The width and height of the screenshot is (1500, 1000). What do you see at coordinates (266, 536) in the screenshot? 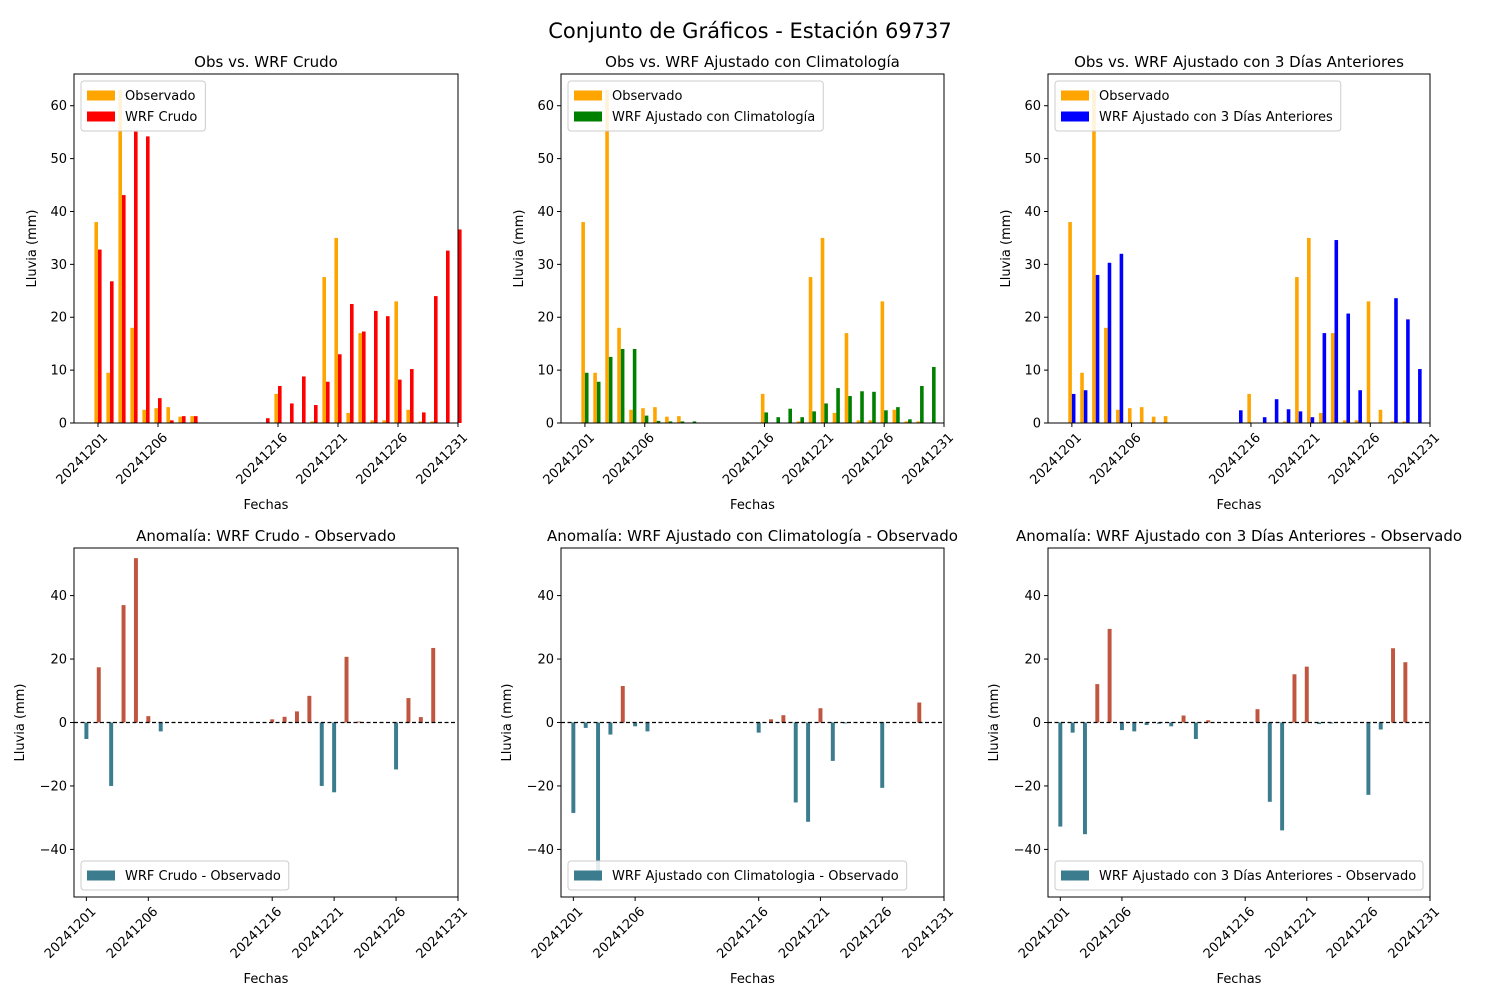
I see `panel-title: Anomalía: WRF Crudo - Observado` at bounding box center [266, 536].